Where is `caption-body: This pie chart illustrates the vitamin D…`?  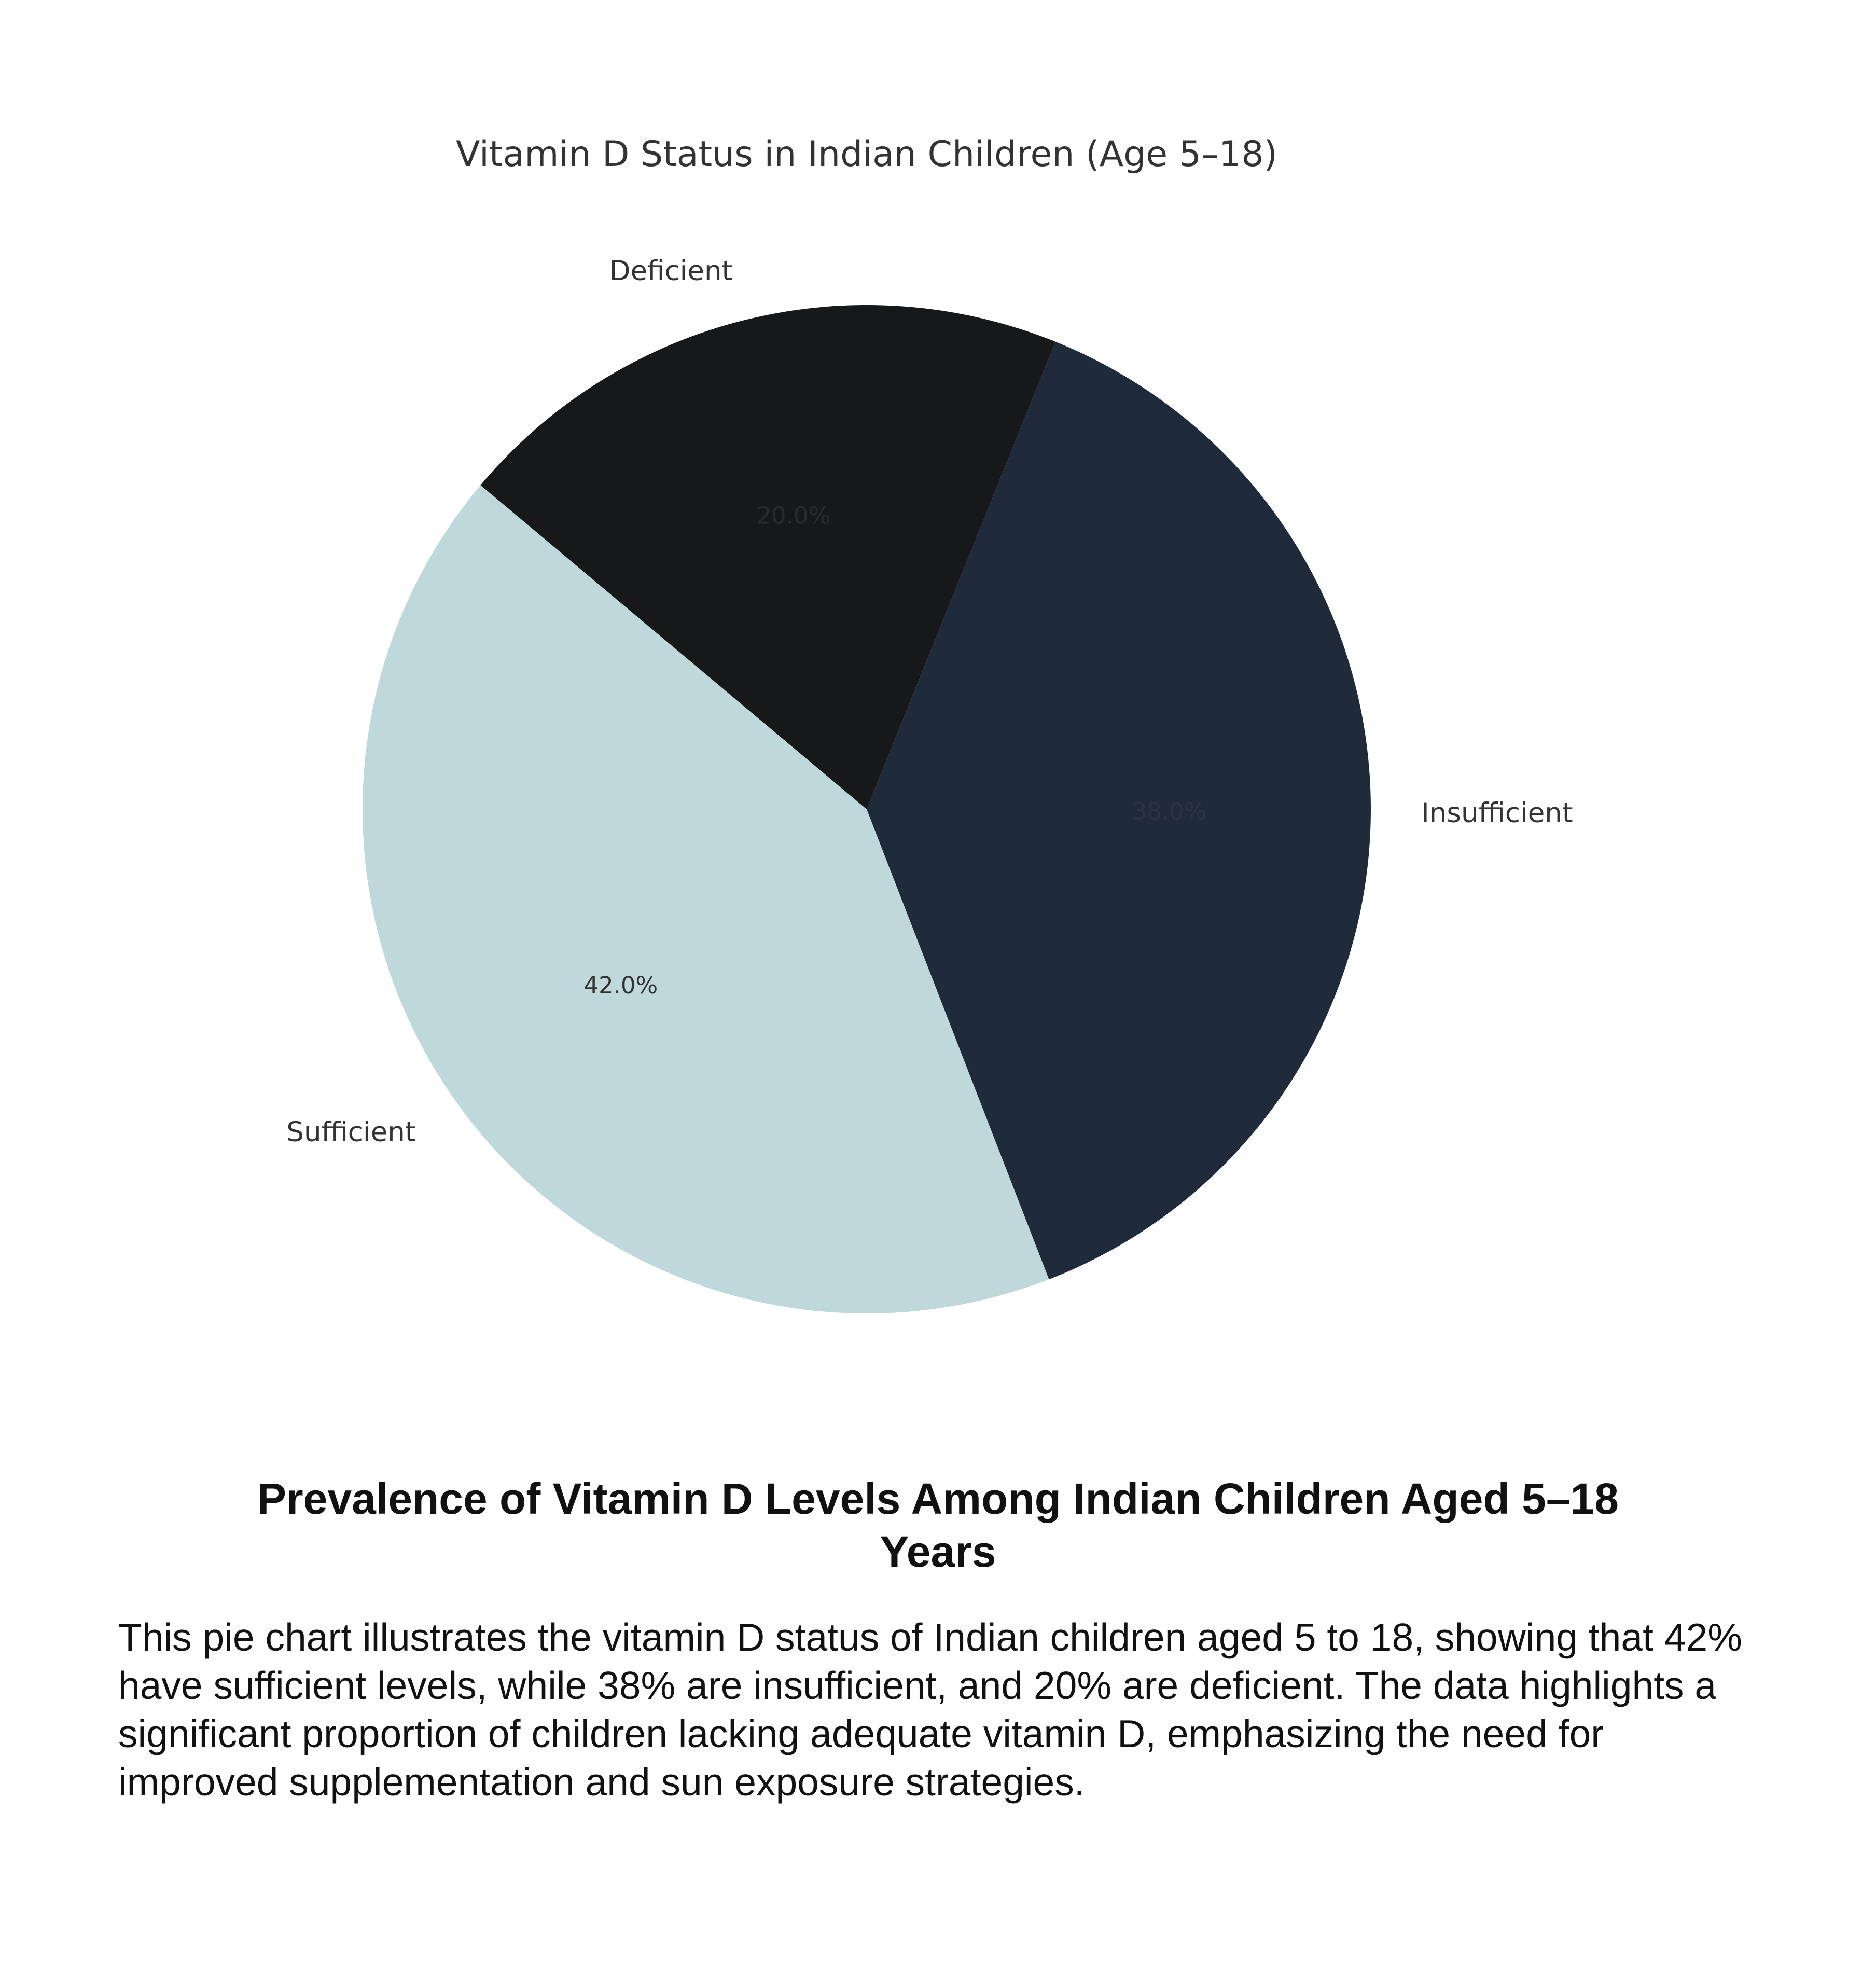 caption-body: This pie chart illustrates the vitamin D… is located at coordinates (930, 1710).